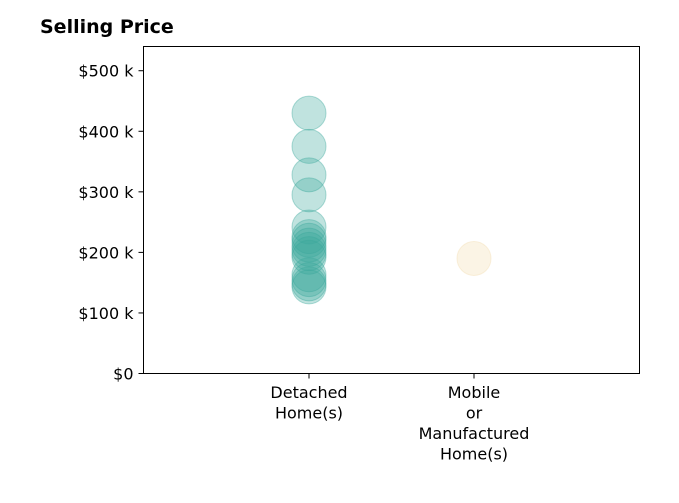 The image size is (679, 503). What do you see at coordinates (106, 131) in the screenshot?
I see `y-tick-label: $400 k` at bounding box center [106, 131].